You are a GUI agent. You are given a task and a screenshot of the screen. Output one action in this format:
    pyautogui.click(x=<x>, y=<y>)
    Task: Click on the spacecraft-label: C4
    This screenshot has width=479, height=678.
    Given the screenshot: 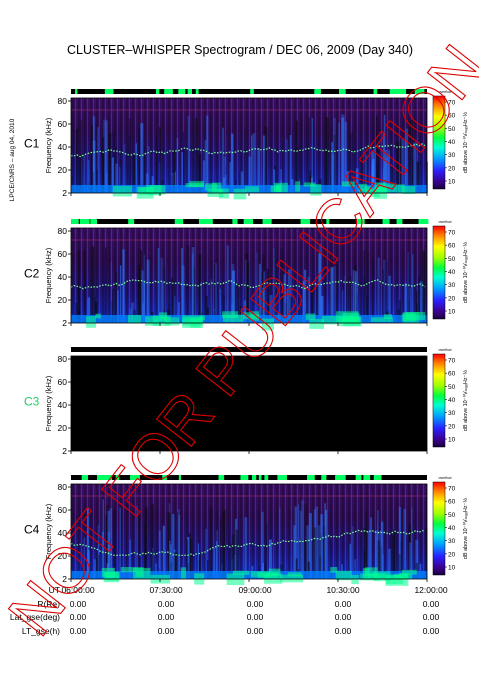 What is the action you would take?
    pyautogui.click(x=32, y=530)
    